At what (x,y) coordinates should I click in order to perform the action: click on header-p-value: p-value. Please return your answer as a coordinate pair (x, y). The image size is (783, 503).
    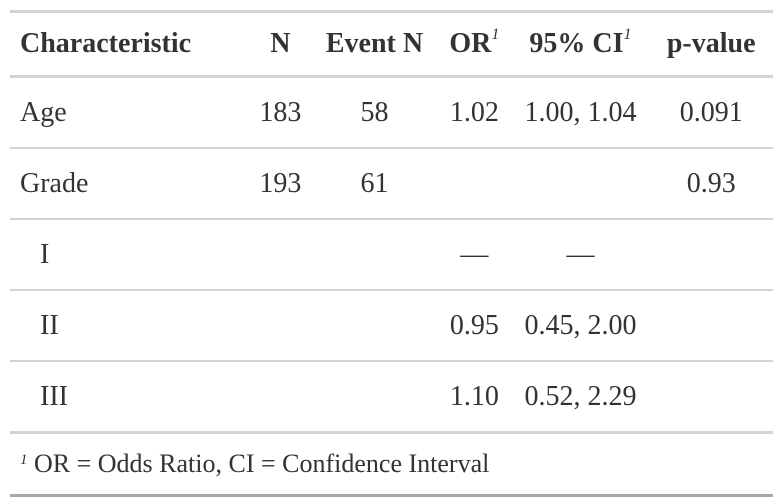
    Looking at the image, I should click on (711, 44).